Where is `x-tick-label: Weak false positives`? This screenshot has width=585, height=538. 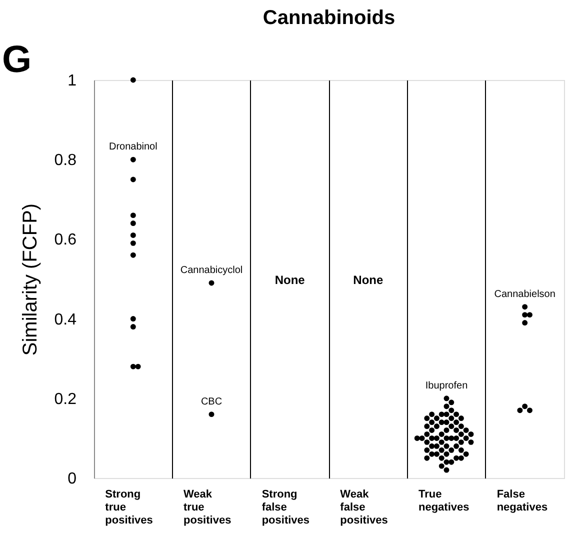 x-tick-label: Weak false positives is located at coordinates (364, 507).